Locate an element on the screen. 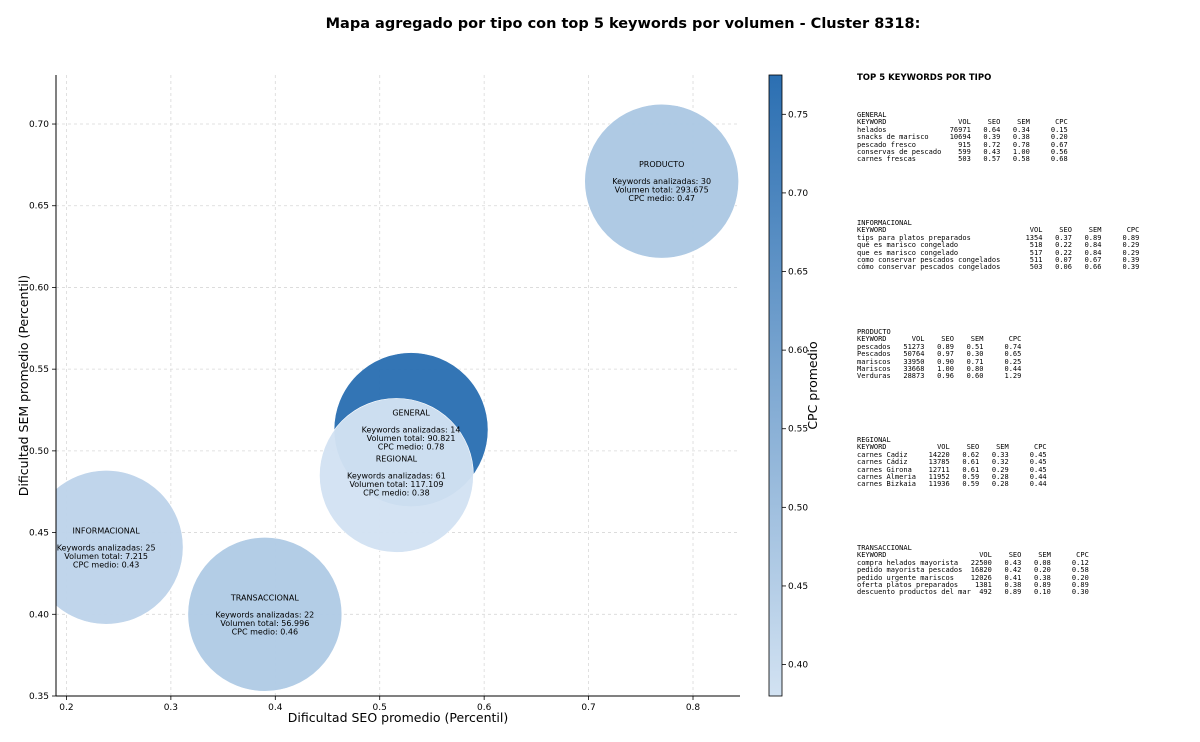  bubble-cpc-label: CPC medio: 0.46 is located at coordinates (265, 631).